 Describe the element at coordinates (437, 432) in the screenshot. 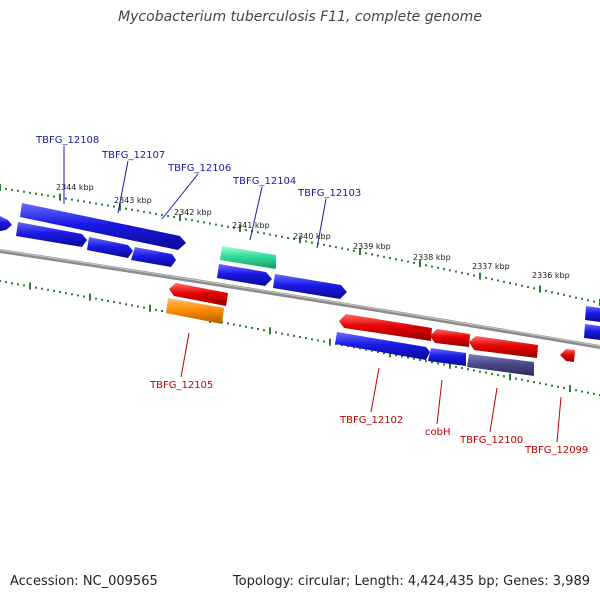

I see `gene-label: cobH` at that location.